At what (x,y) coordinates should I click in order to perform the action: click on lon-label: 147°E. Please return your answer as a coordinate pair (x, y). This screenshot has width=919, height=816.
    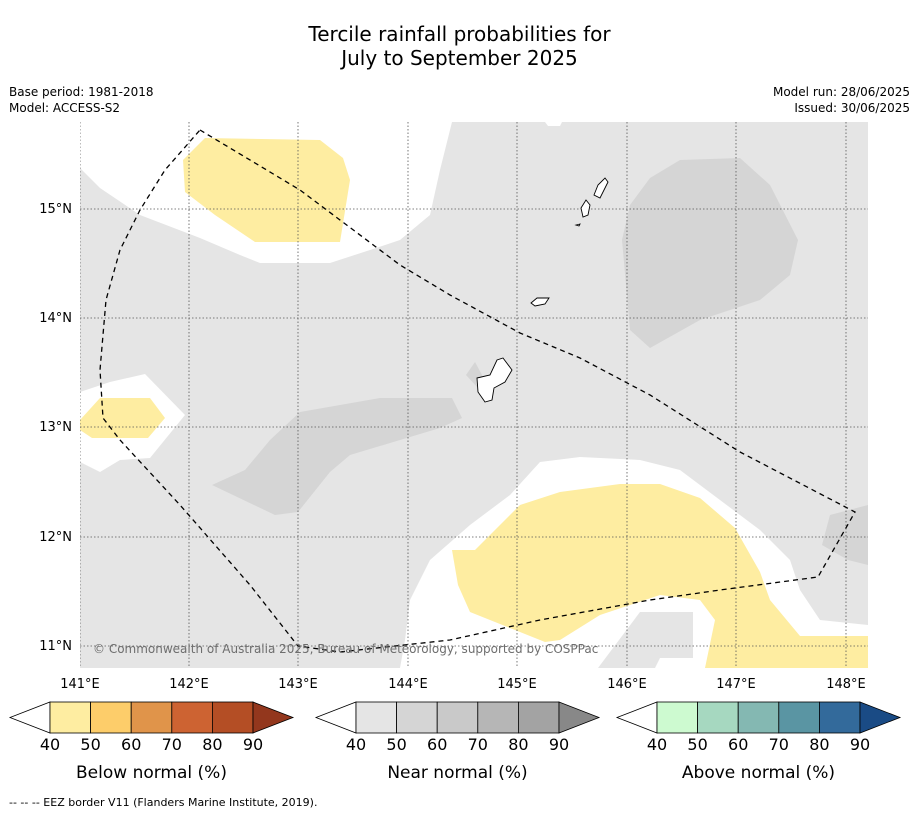
    Looking at the image, I should click on (736, 684).